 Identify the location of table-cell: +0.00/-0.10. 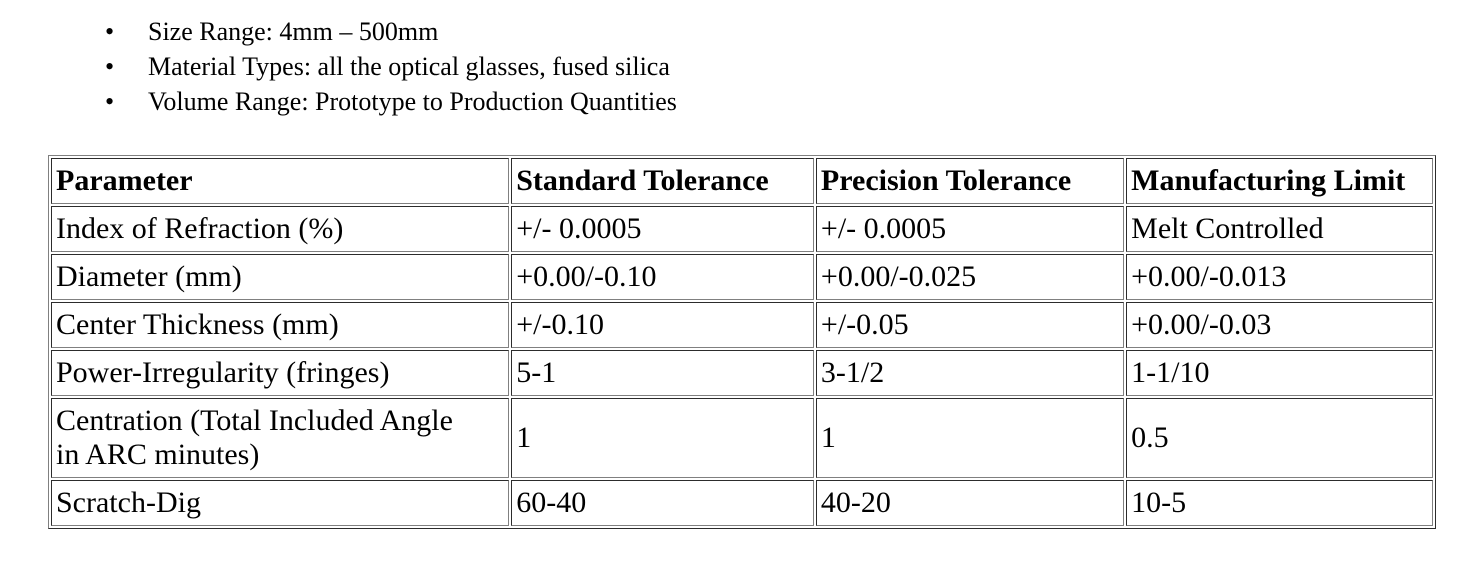
(662, 277).